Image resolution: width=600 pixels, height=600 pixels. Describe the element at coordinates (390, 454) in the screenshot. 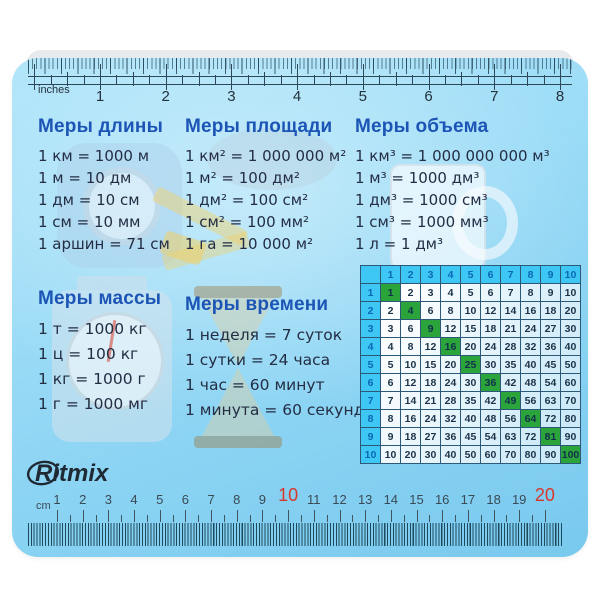

I see `mult-cell: 10` at that location.